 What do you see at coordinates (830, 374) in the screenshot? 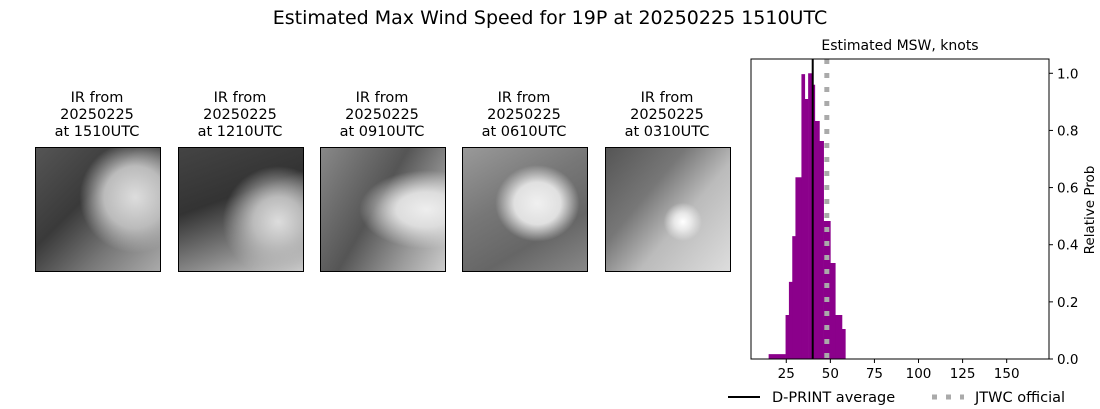
I see `x-tick-label: 50` at bounding box center [830, 374].